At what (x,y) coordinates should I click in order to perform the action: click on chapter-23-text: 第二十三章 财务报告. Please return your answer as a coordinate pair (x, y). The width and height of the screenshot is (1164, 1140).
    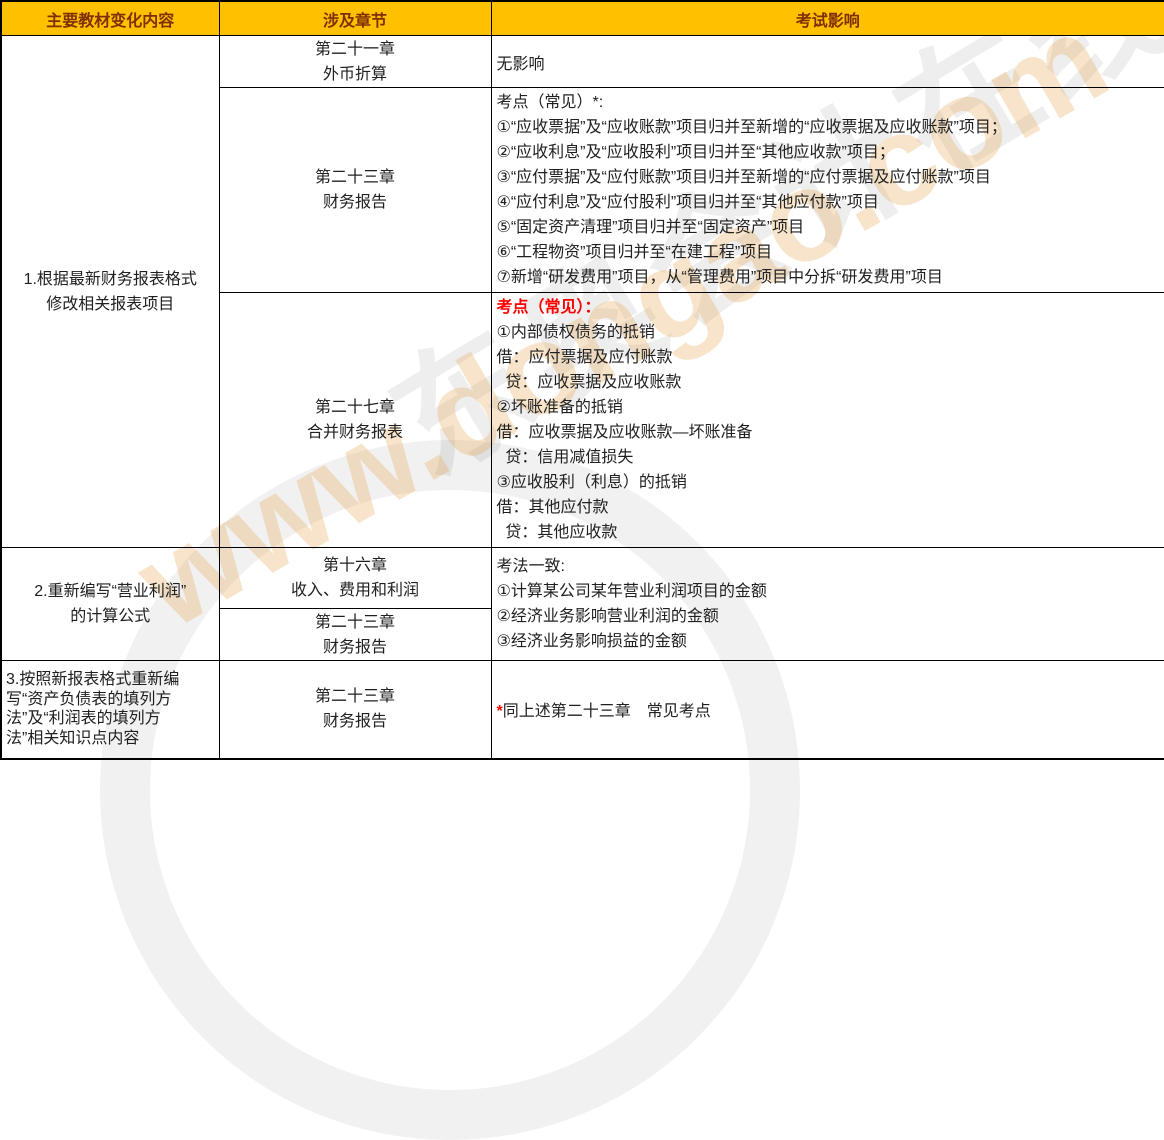
    Looking at the image, I should click on (355, 190).